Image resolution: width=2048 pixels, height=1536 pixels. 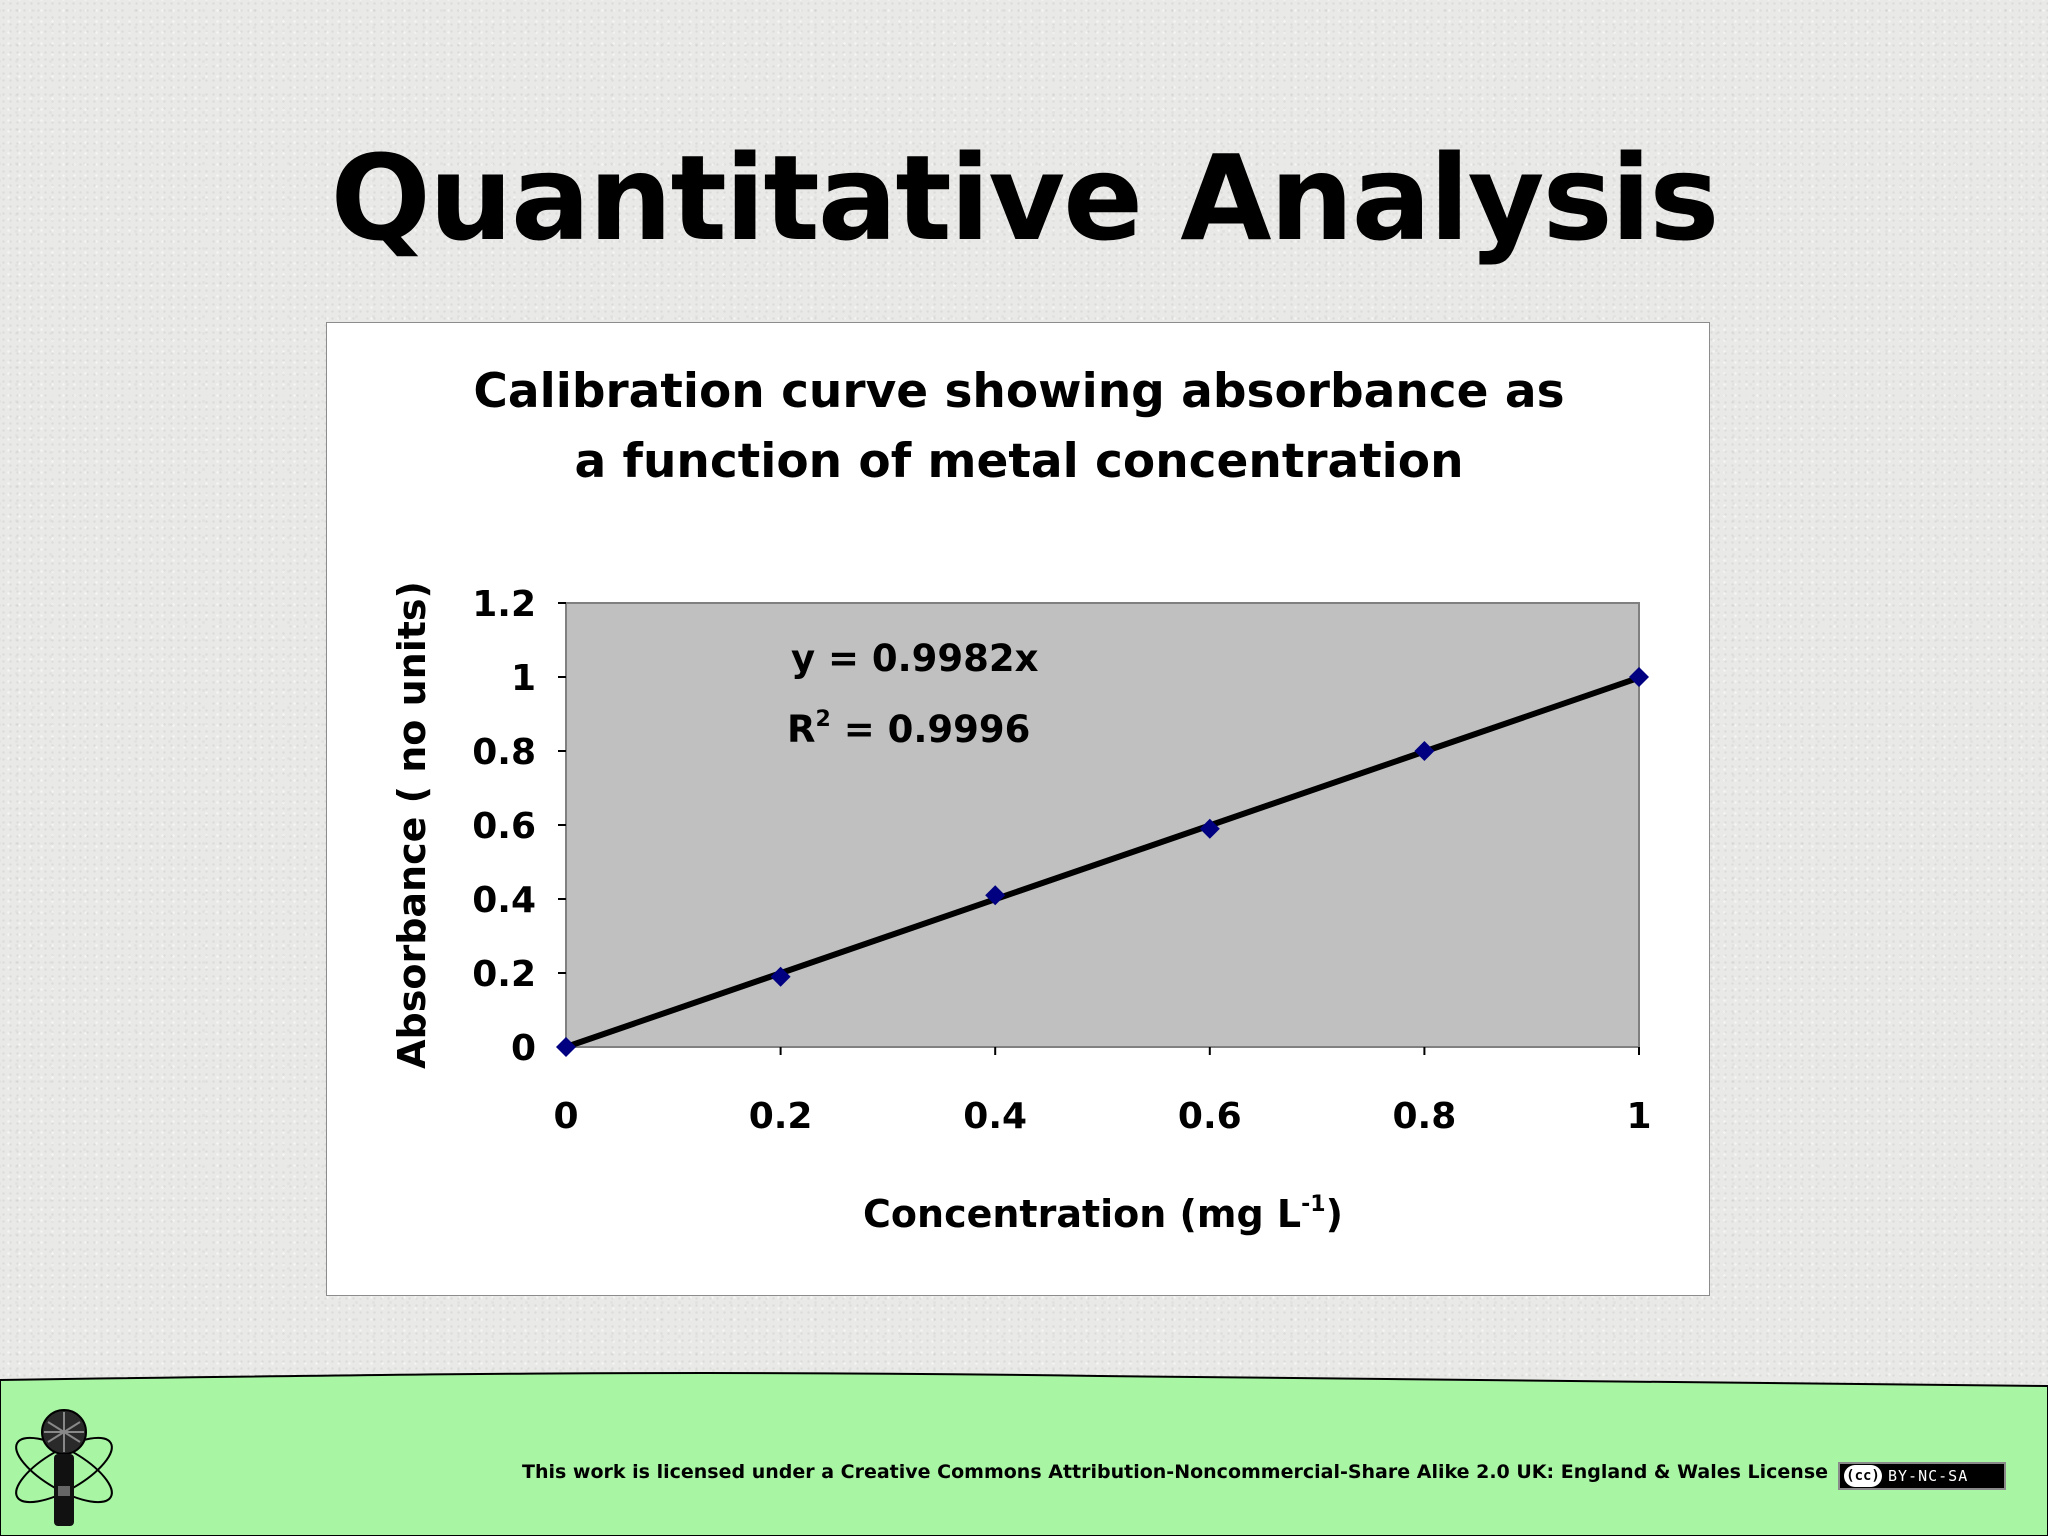 What do you see at coordinates (931, 729) in the screenshot?
I see `r-squared-value: = 0.9996` at bounding box center [931, 729].